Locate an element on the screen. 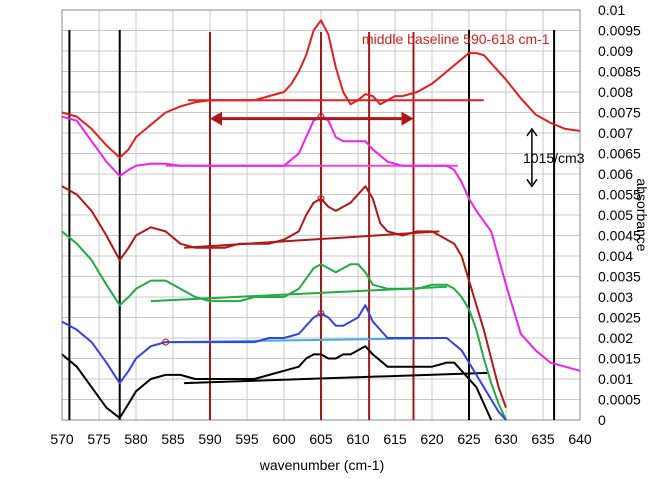  x-tick-label: 585 is located at coordinates (173, 439).